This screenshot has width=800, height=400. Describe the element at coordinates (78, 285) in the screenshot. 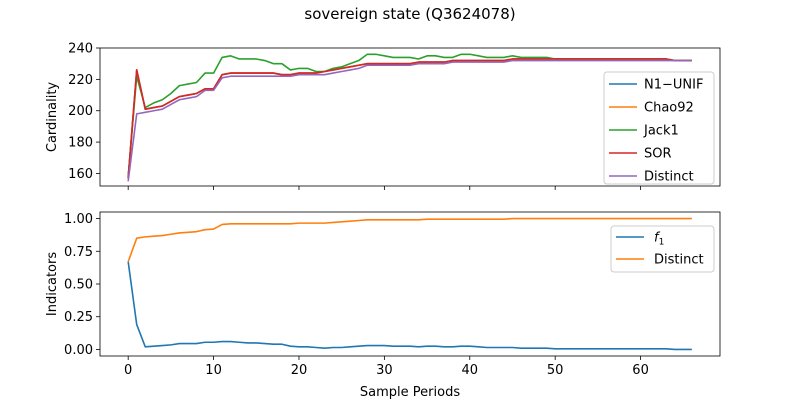

I see `y-tick-label: 0.50` at that location.